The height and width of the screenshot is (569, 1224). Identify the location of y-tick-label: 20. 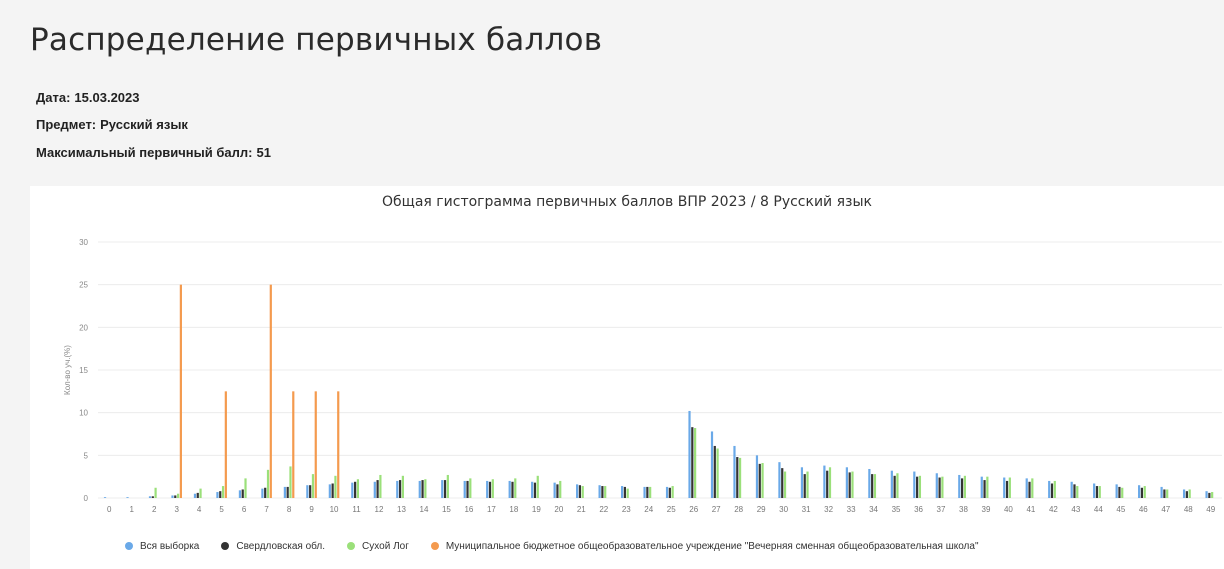
(83, 327).